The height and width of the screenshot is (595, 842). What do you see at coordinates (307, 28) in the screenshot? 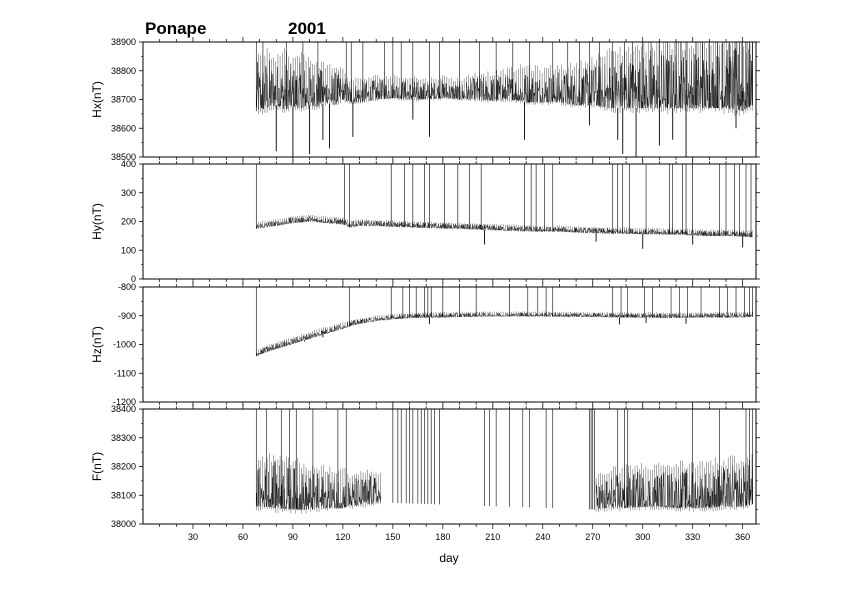
I see `year-title: 2001` at bounding box center [307, 28].